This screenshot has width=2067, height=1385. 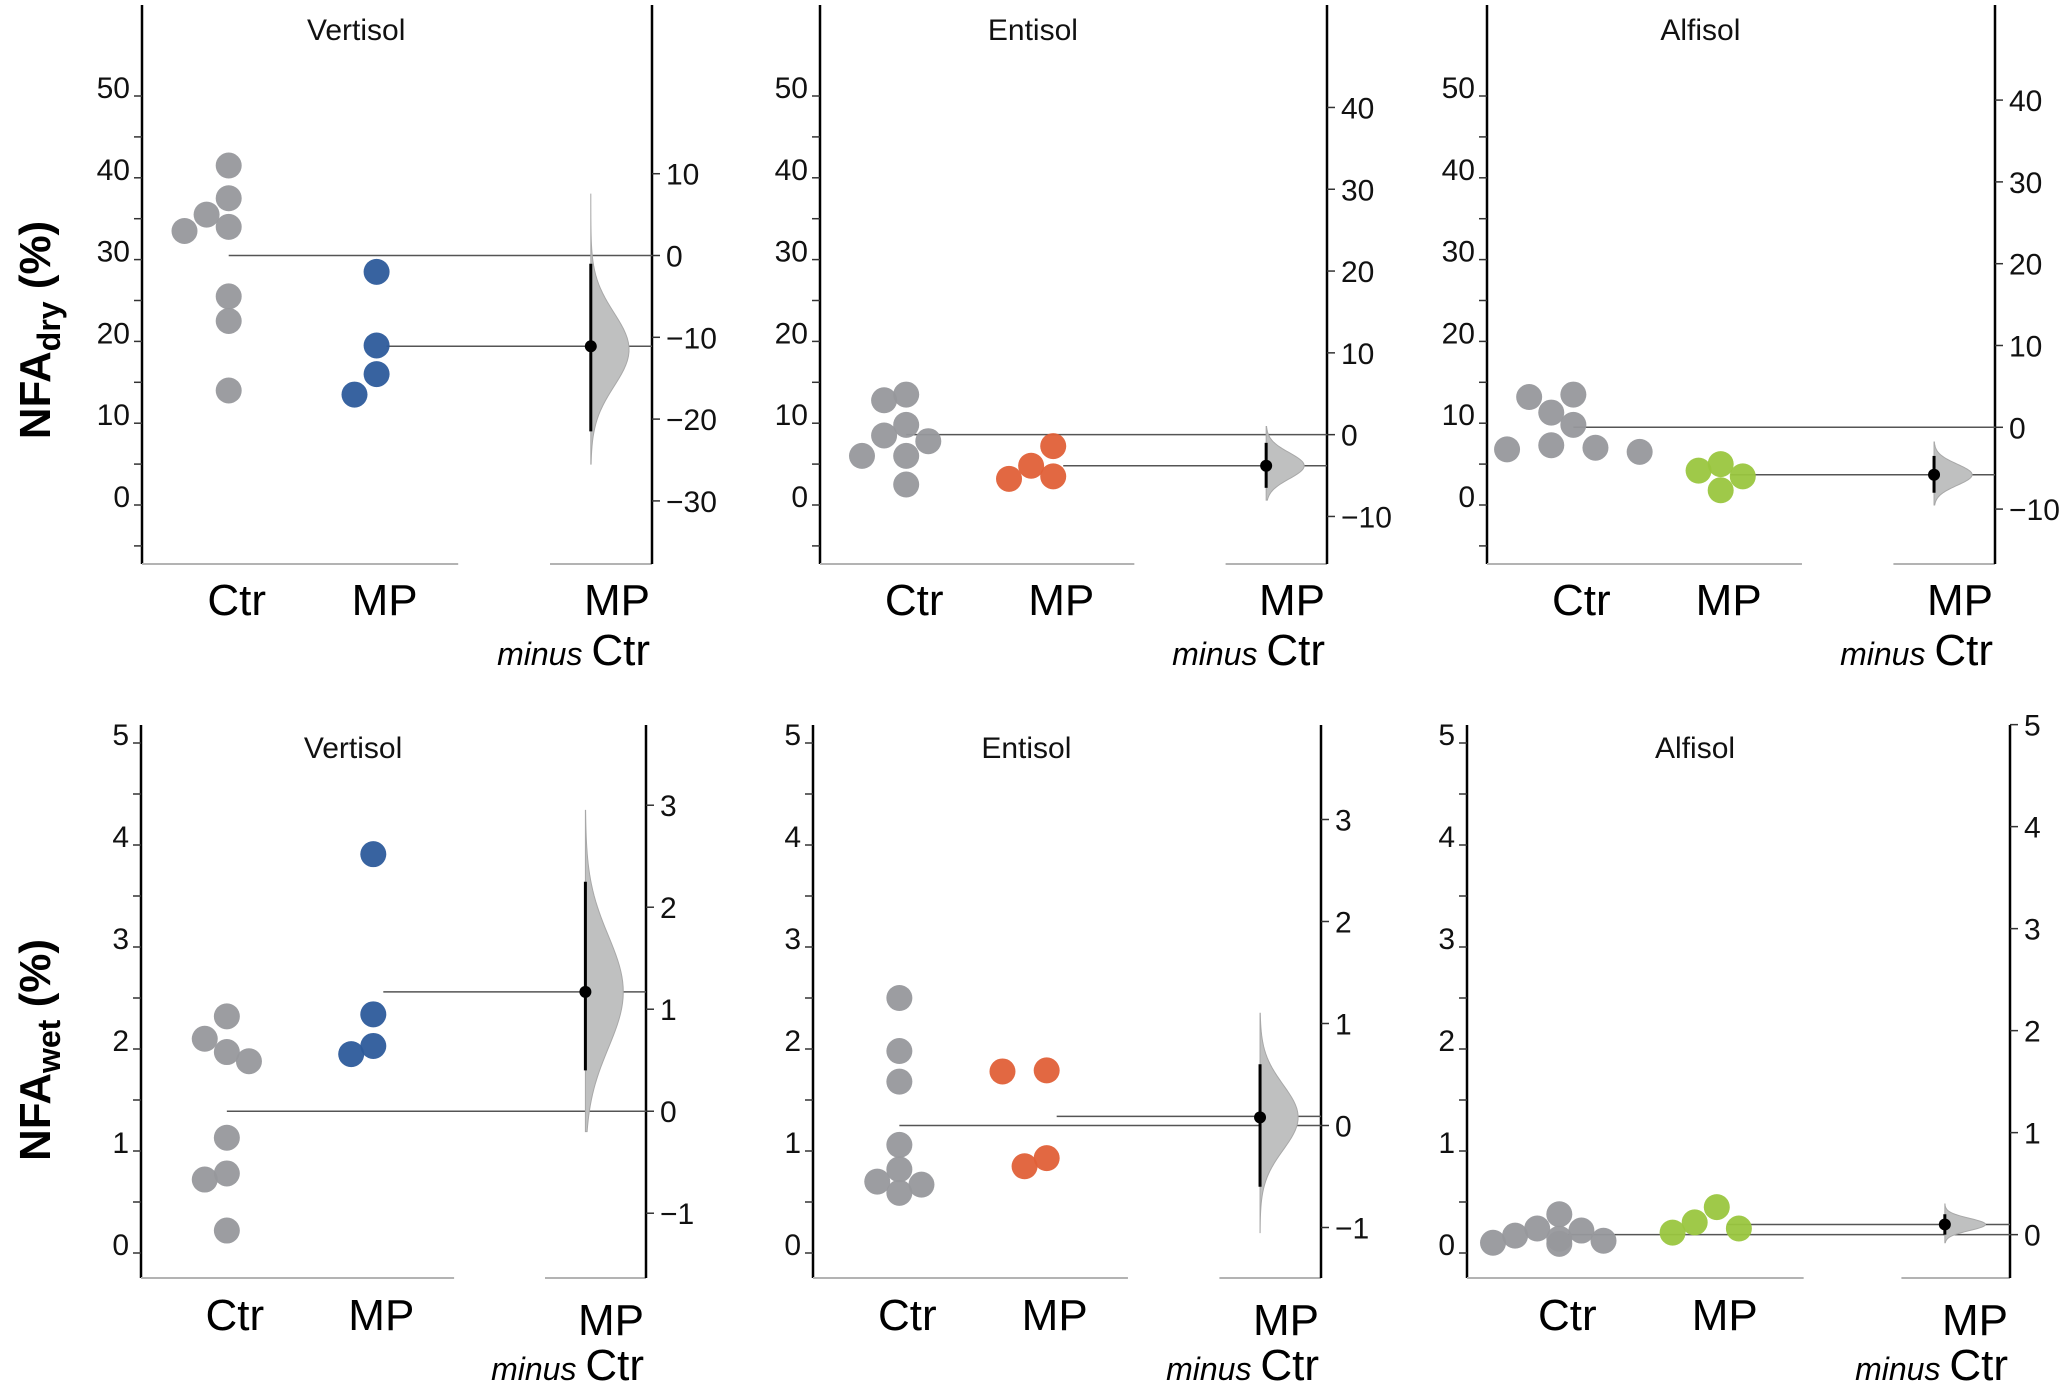 I want to click on xtick-label-diff-bottom: minus Ctr, so click(x=573, y=650).